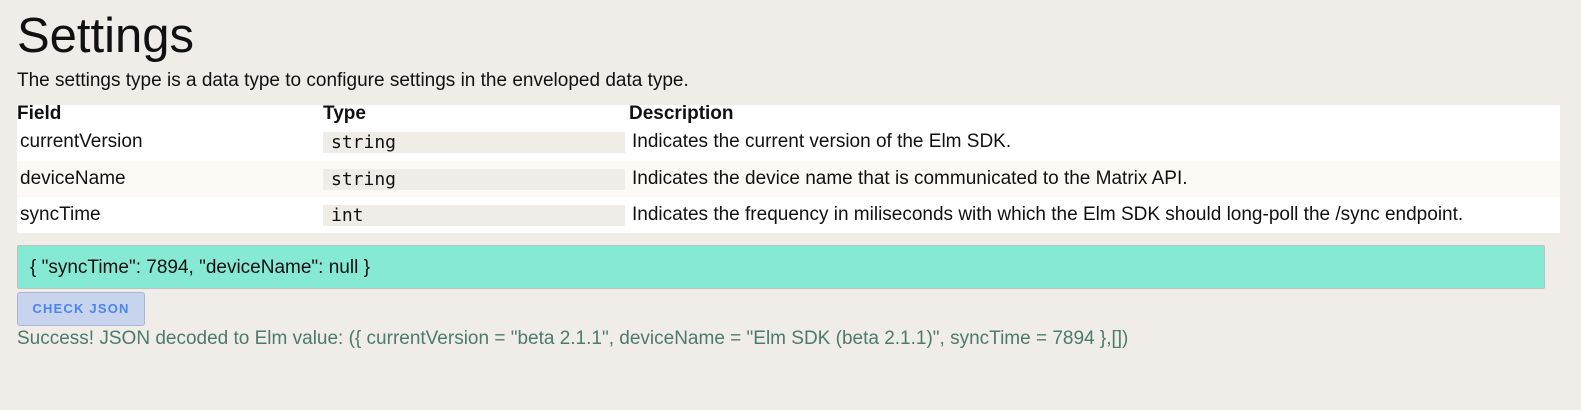  I want to click on header-description: Description, so click(1094, 113).